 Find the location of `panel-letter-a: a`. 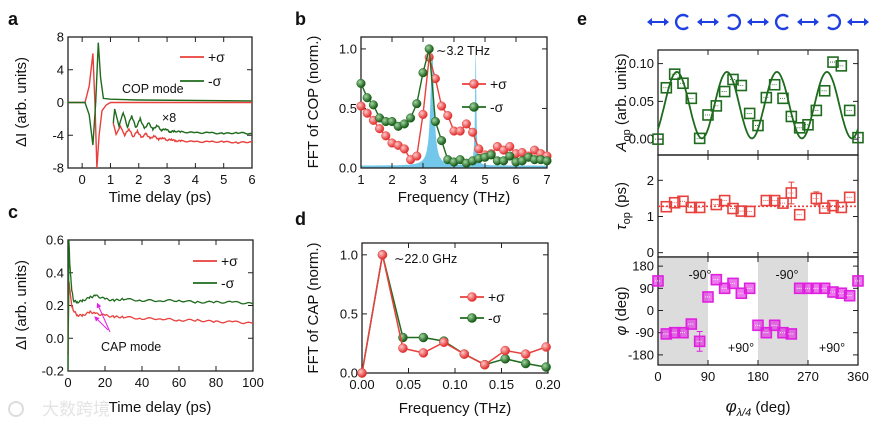

panel-letter-a: a is located at coordinates (13, 19).